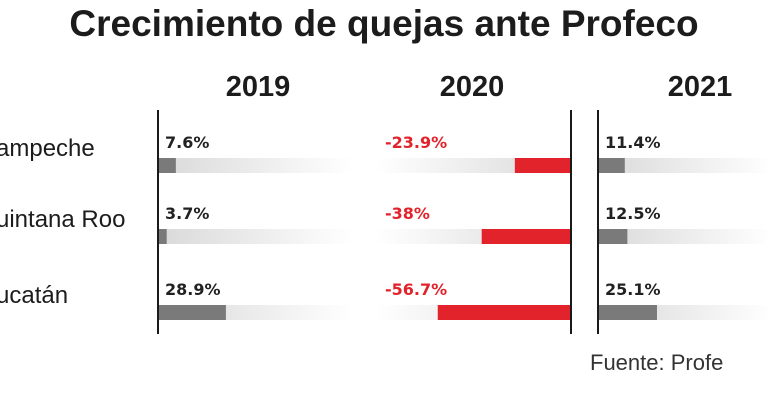 The image size is (768, 400). I want to click on data-label: -38%, so click(407, 213).